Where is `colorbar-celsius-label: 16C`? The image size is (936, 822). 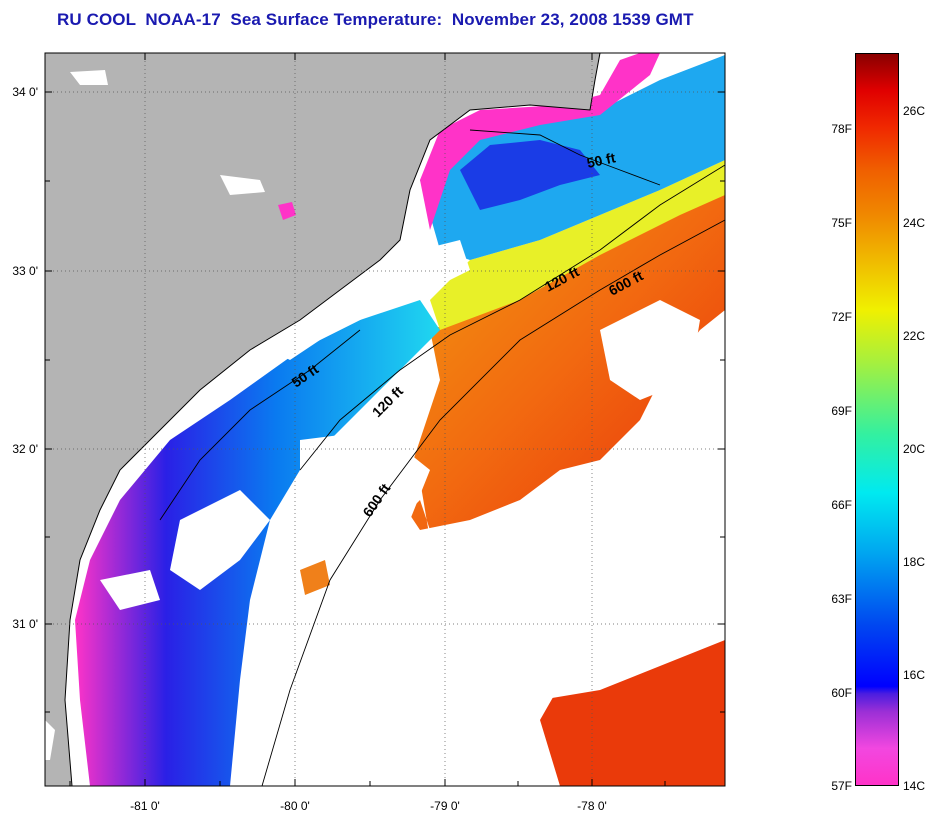 colorbar-celsius-label: 16C is located at coordinates (914, 675).